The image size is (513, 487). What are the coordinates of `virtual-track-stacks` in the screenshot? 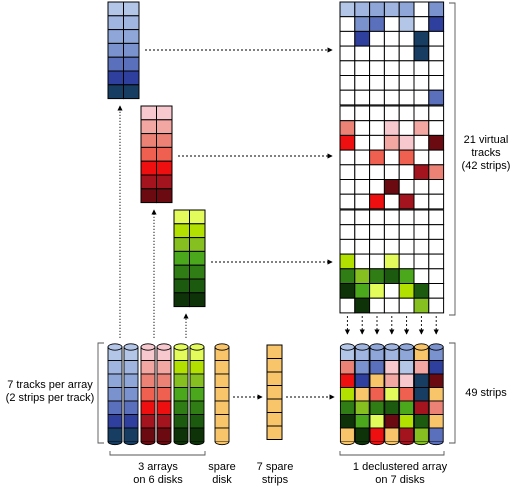 It's located at (156, 154).